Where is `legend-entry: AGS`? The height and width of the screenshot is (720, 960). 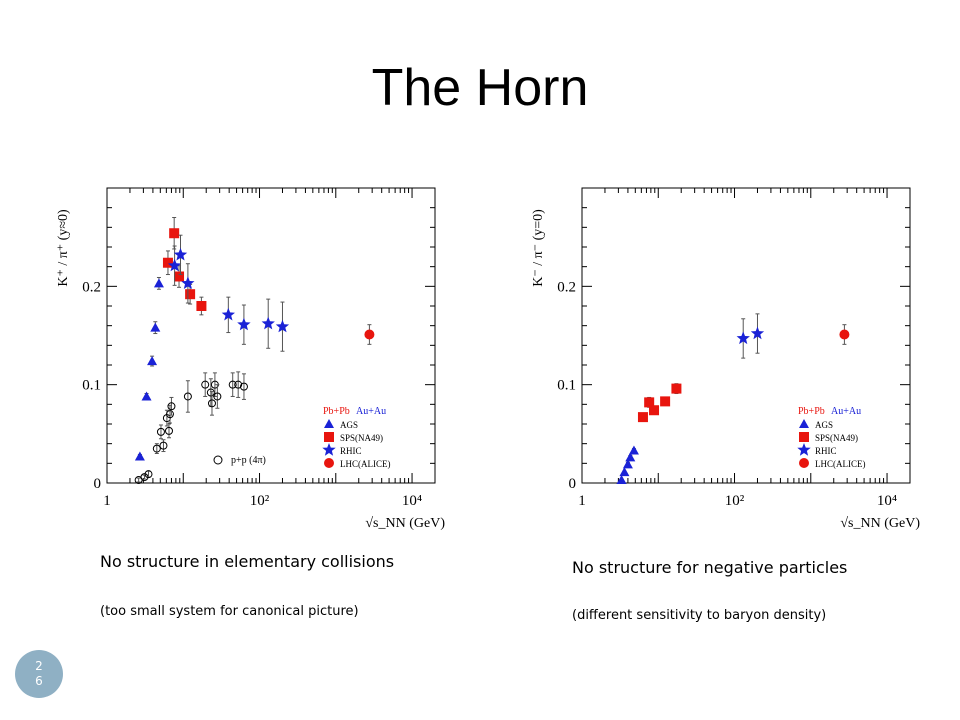
legend-entry: AGS is located at coordinates (824, 425).